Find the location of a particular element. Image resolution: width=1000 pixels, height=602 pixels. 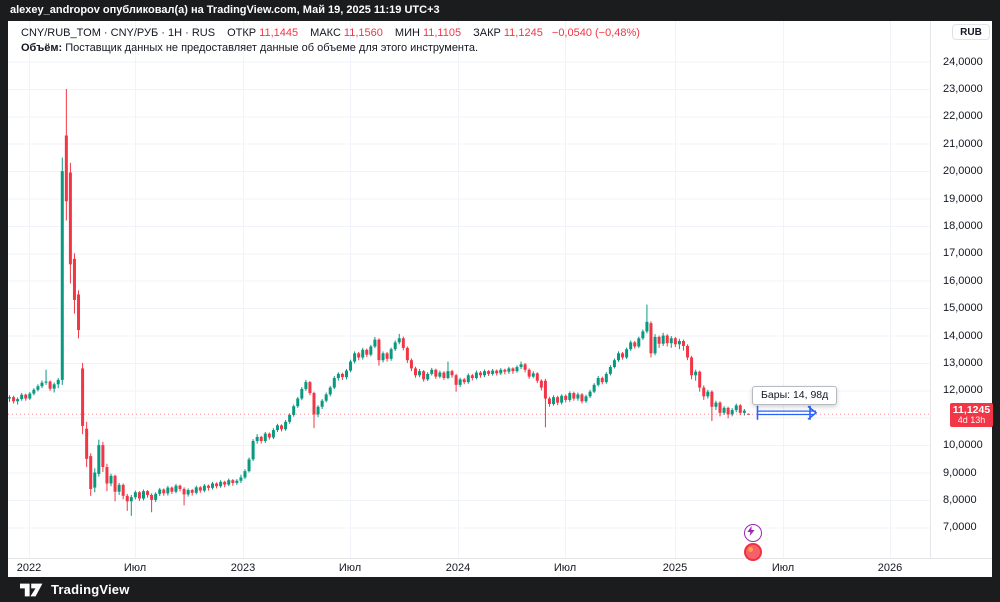

price-tick-label: 24,0000 is located at coordinates (963, 61).